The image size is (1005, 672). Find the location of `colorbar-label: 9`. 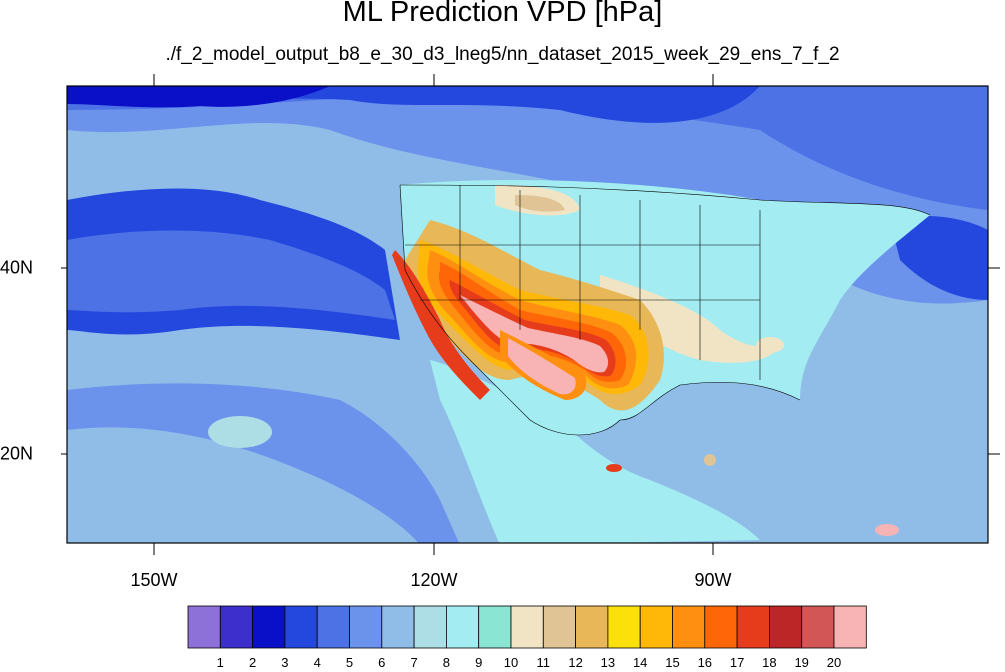

colorbar-label: 9 is located at coordinates (479, 662).